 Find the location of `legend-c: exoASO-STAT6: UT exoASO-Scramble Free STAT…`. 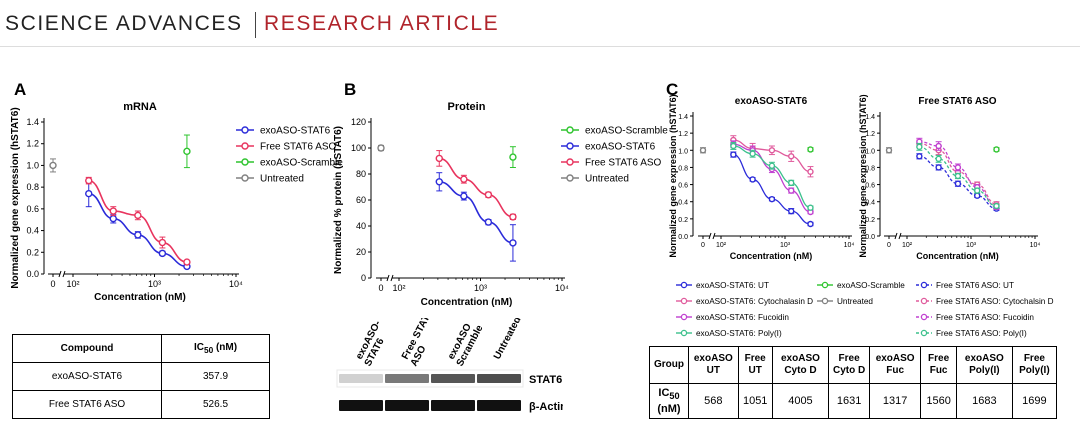

legend-c: exoASO-STAT6: UT exoASO-Scramble Free STAT… is located at coordinates (865, 309).